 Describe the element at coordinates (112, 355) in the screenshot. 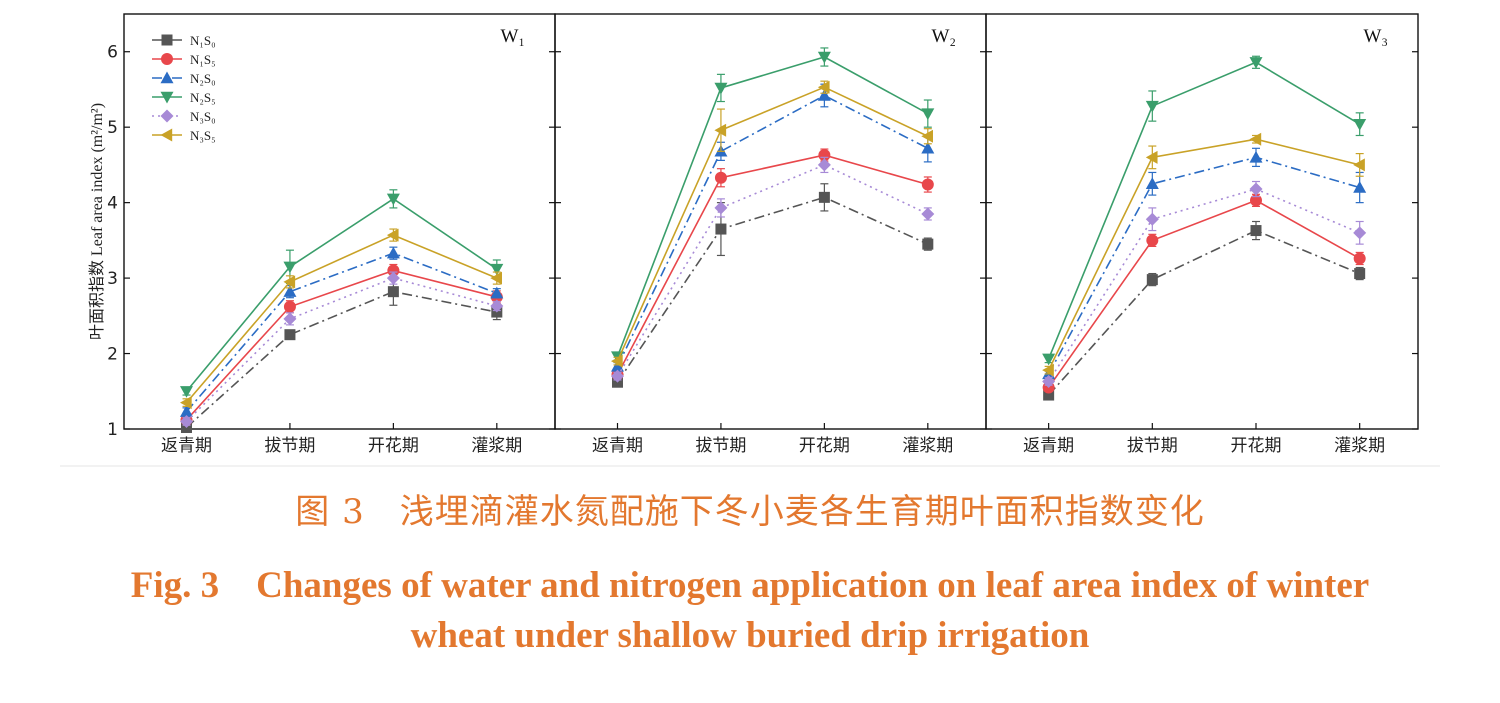

I see `y-tick-label: 2` at that location.